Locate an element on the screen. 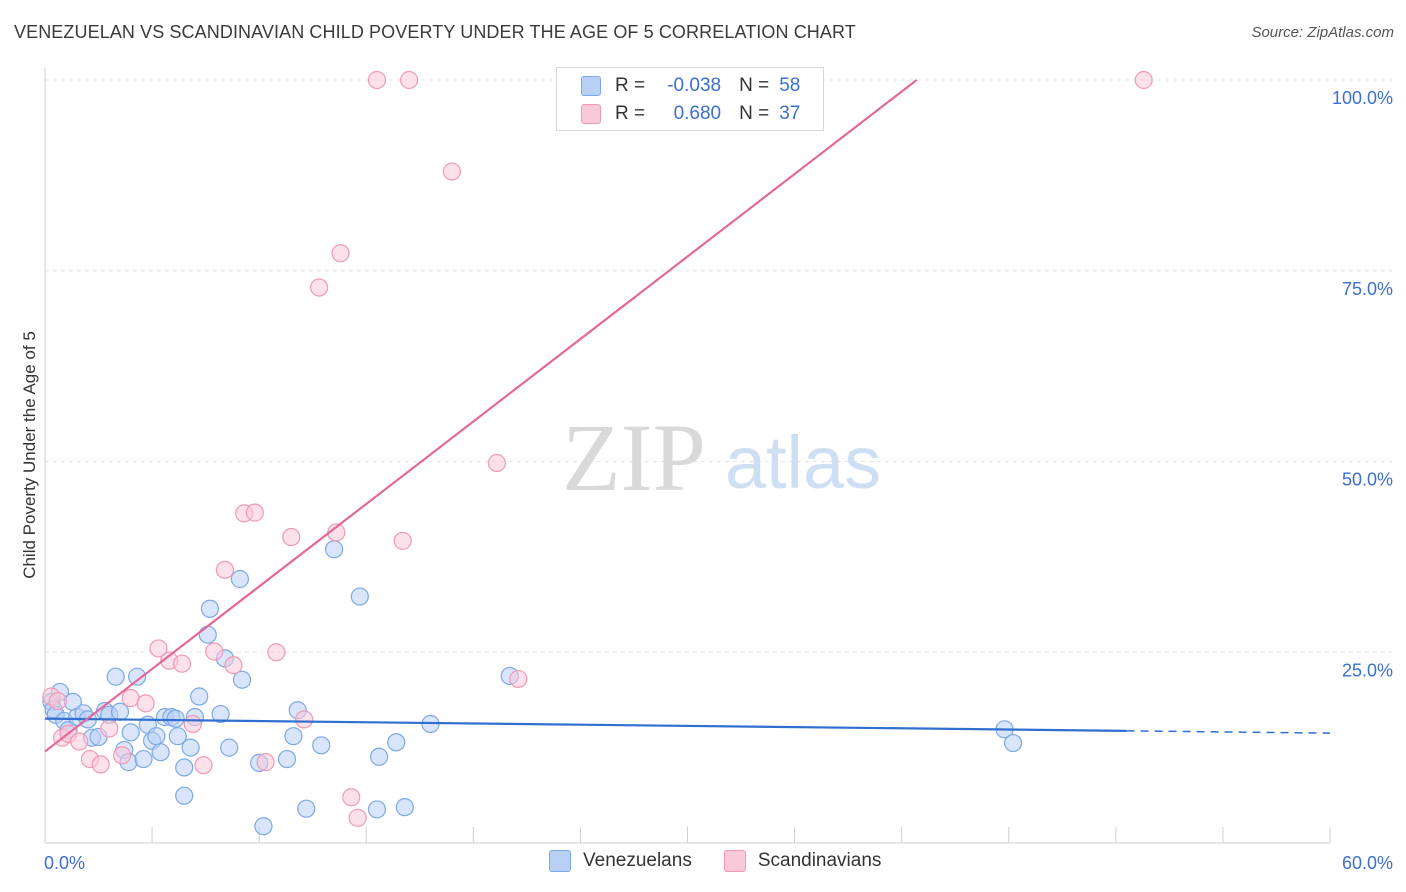 The width and height of the screenshot is (1406, 892). legend-label-scandinavians: Scandinavians is located at coordinates (819, 860).